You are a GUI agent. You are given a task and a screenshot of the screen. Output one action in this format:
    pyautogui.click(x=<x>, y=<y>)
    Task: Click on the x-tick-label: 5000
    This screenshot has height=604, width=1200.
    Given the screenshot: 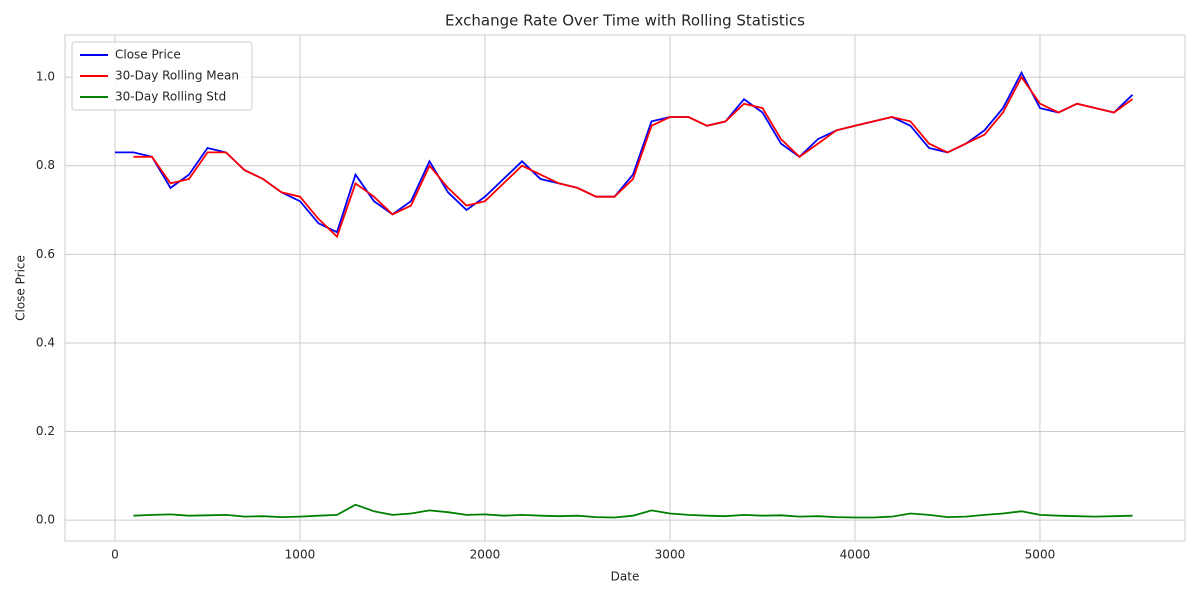 What is the action you would take?
    pyautogui.click(x=1040, y=555)
    